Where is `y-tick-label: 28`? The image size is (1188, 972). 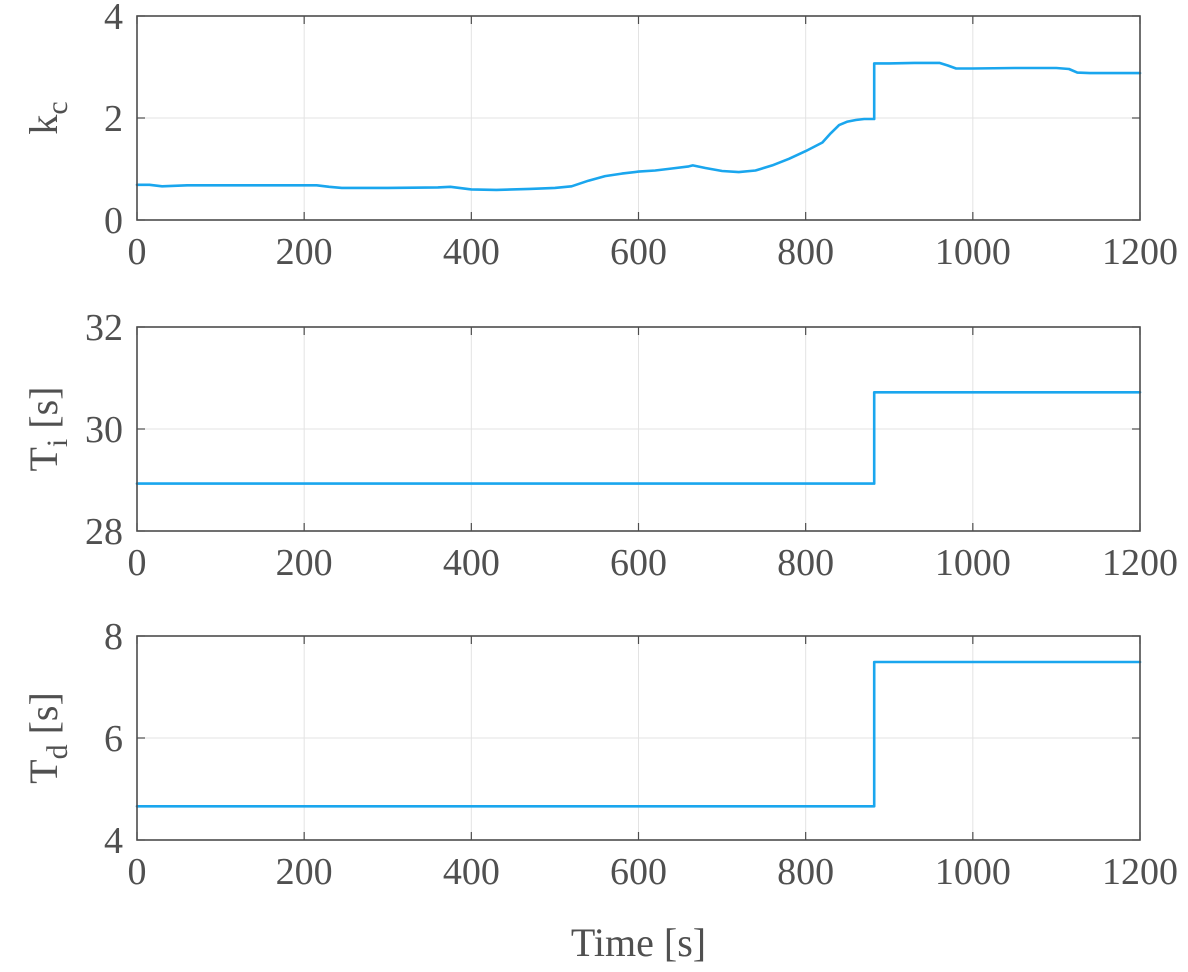
y-tick-label: 28 is located at coordinates (104, 532).